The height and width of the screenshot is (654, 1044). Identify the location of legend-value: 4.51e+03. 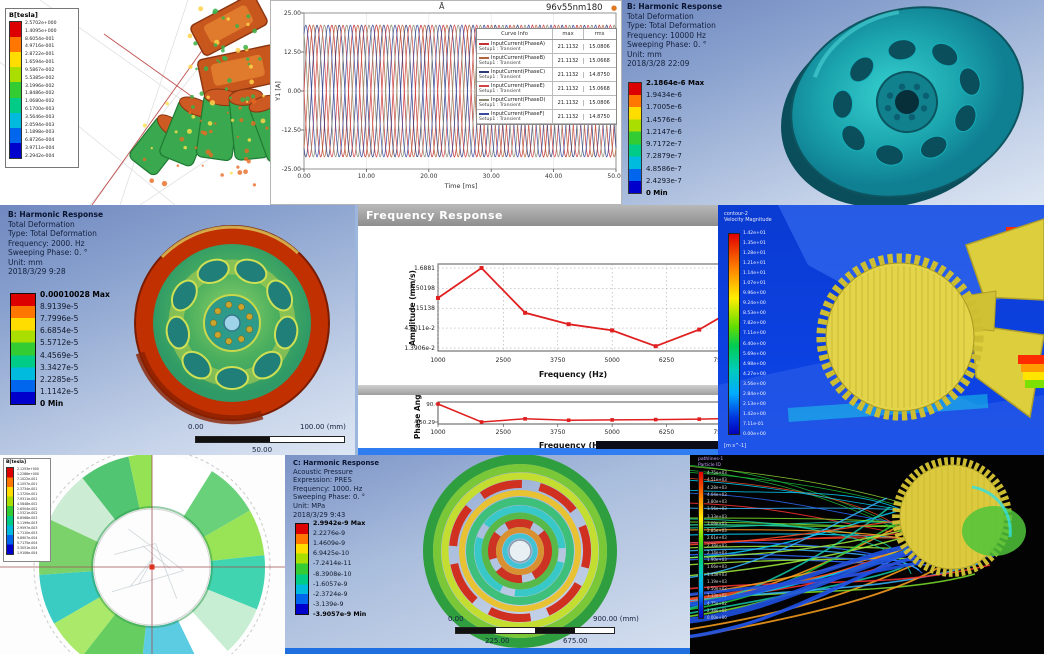
(717, 480).